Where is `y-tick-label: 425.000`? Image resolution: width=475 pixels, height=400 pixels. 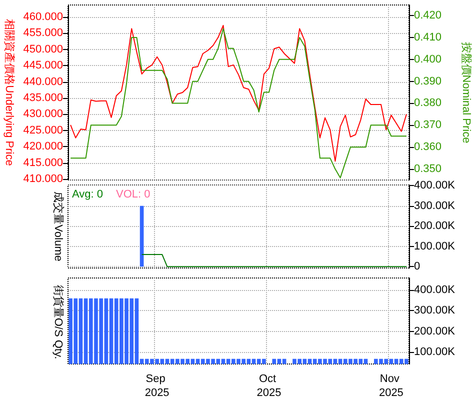
y-tick-label: 425.000 is located at coordinates (43, 130).